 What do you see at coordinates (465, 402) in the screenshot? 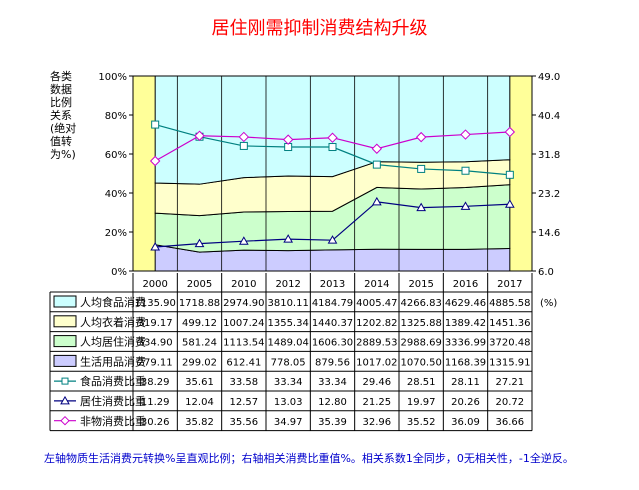
I see `data-label: 20.26` at bounding box center [465, 402].